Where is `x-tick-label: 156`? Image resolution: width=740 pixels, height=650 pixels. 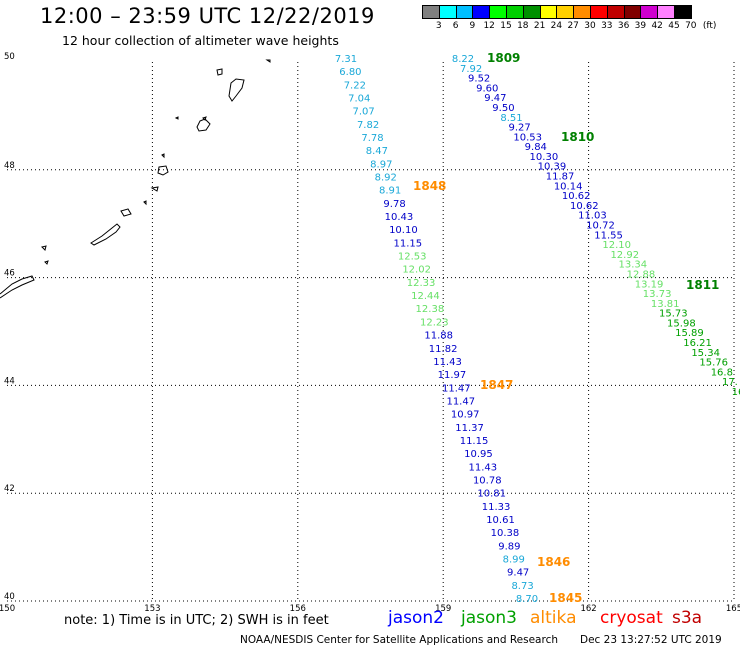
x-tick-label: 156 is located at coordinates (298, 609).